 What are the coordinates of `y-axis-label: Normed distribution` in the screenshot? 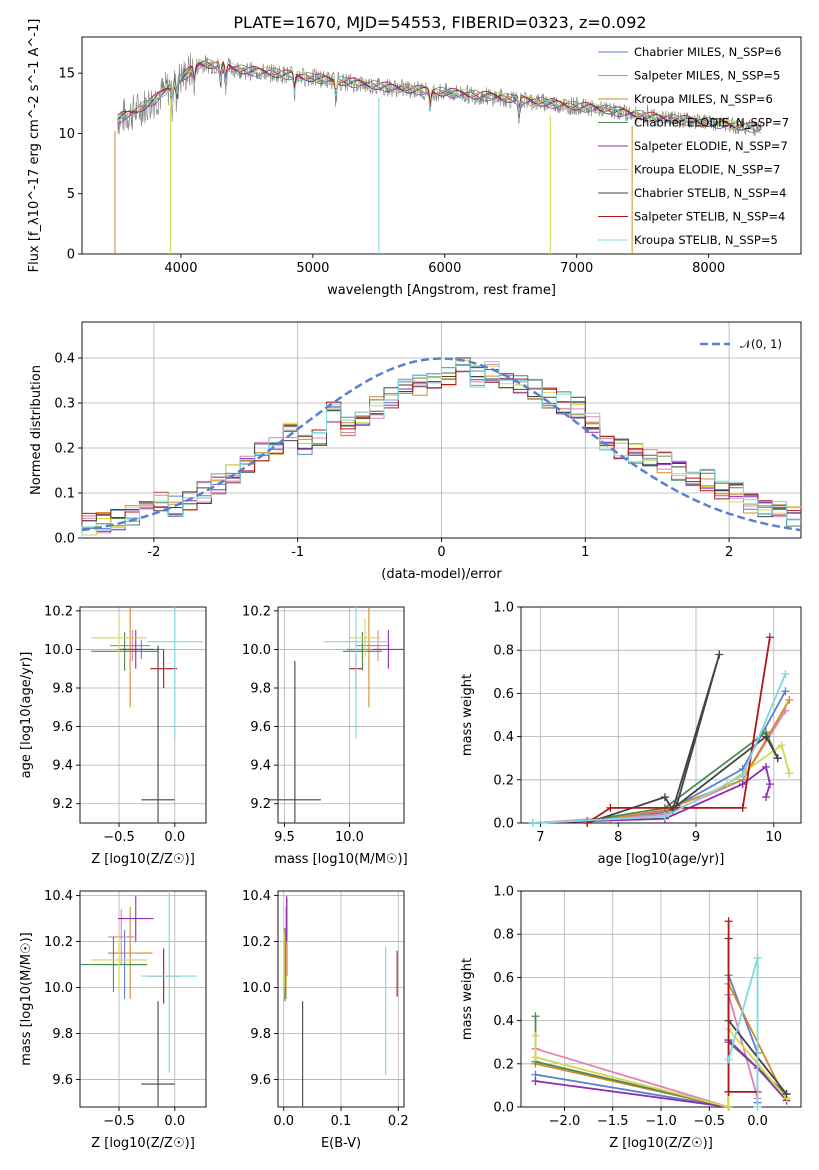 It's located at (36, 430).